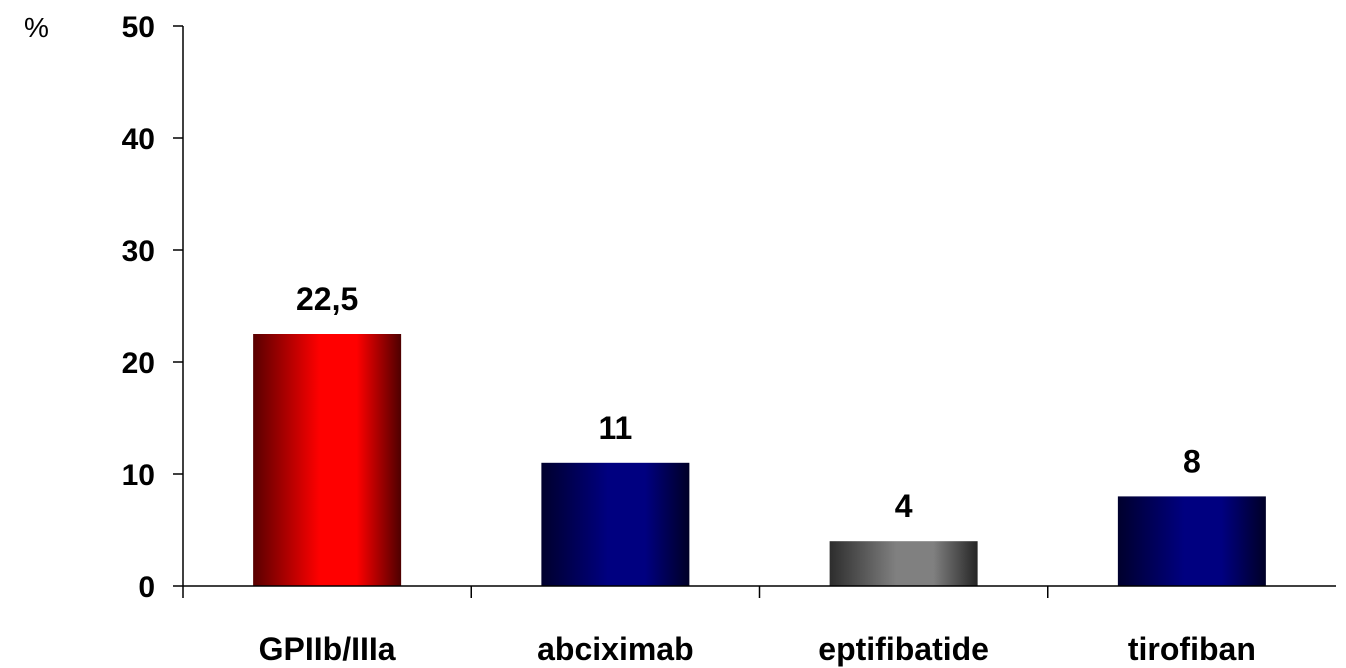 Image resolution: width=1346 pixels, height=668 pixels. I want to click on y-tick-label: 0, so click(146, 587).